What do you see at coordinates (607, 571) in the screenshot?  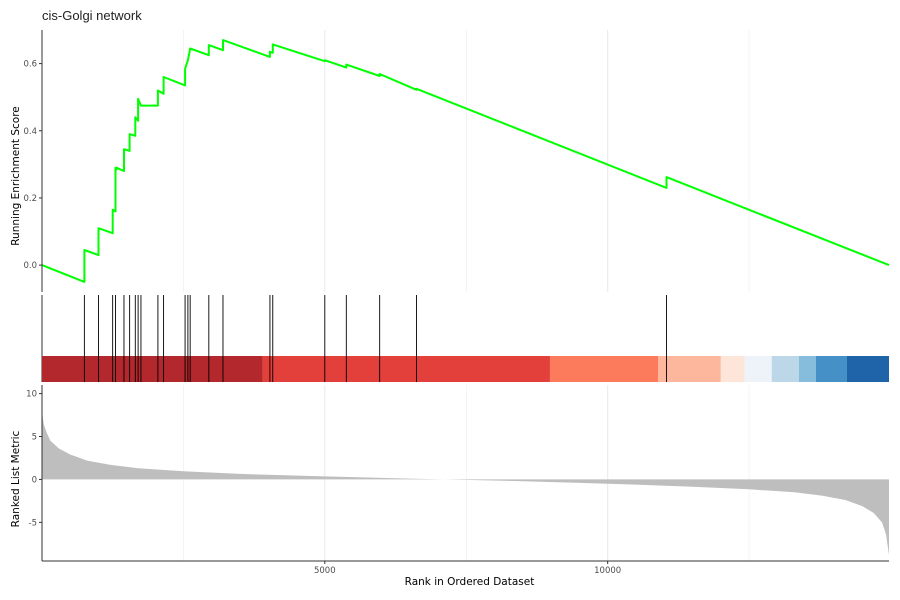 I see `x-tick-label: 10000` at bounding box center [607, 571].